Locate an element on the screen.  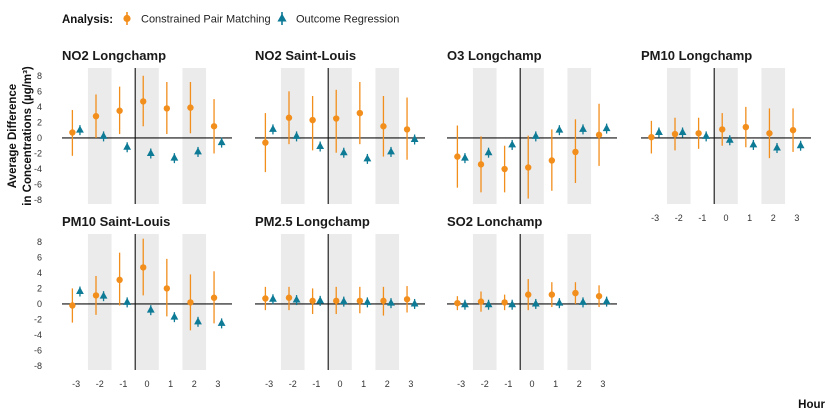
y-tick-label: 8 is located at coordinates (39, 76).